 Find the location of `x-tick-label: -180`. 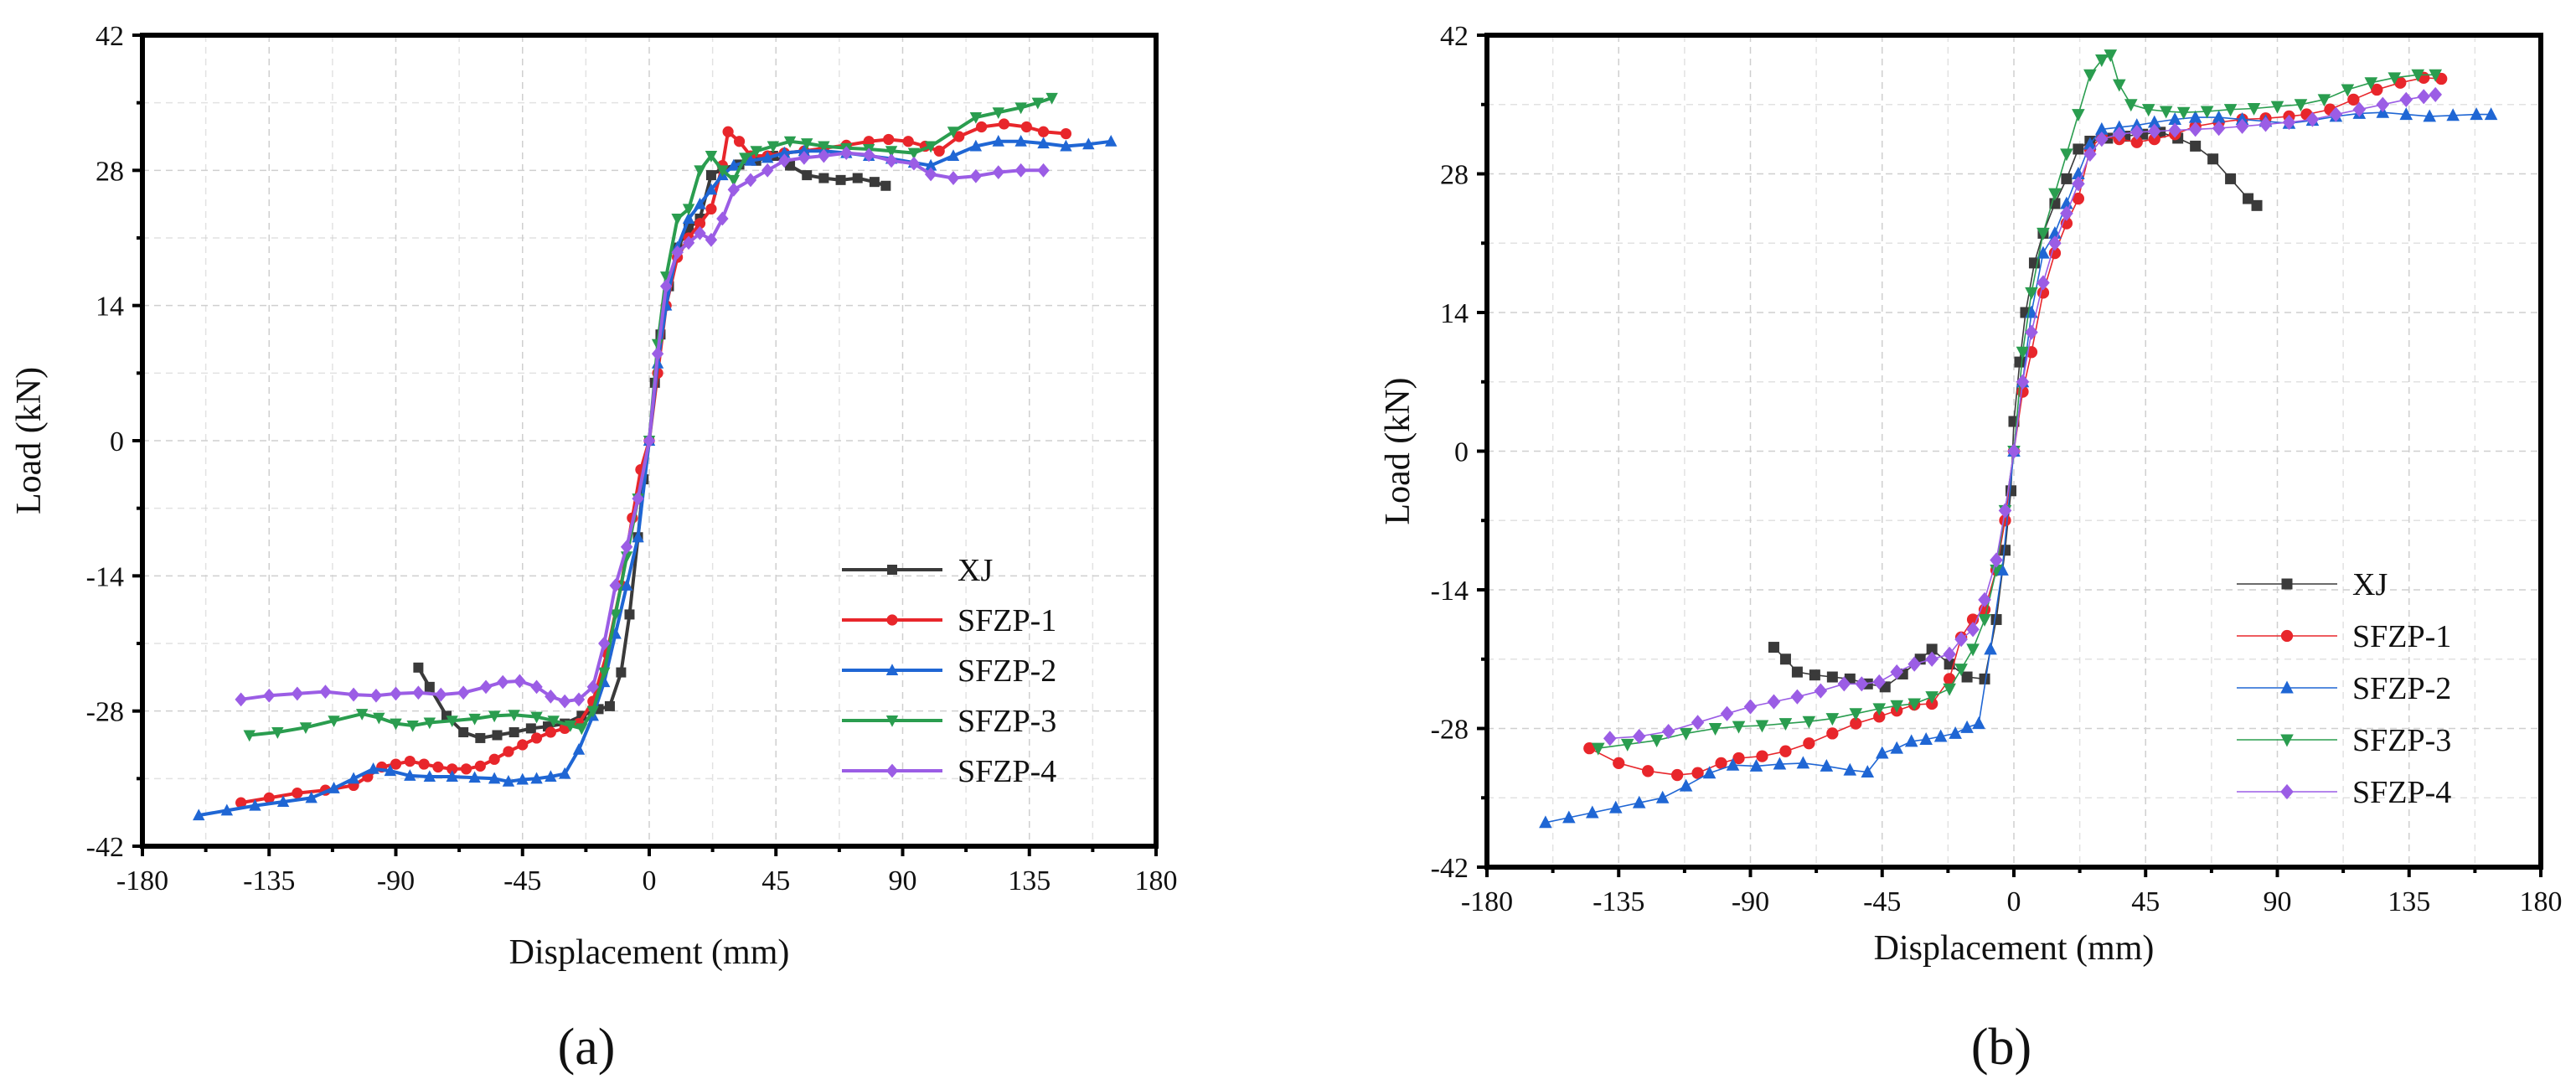

x-tick-label: -180 is located at coordinates (1487, 901).